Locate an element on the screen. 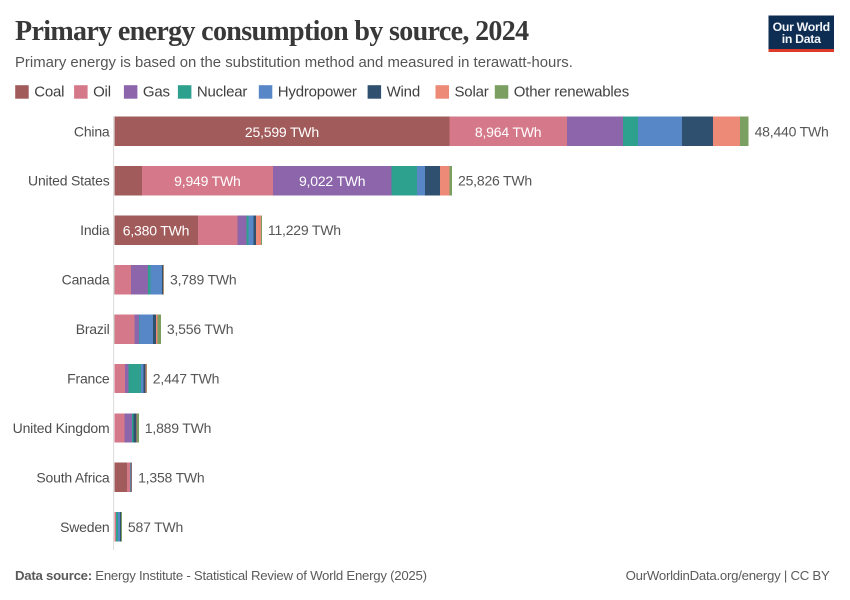 This screenshot has height=600, width=850. svg-text: 3,556 TWh is located at coordinates (200, 329).